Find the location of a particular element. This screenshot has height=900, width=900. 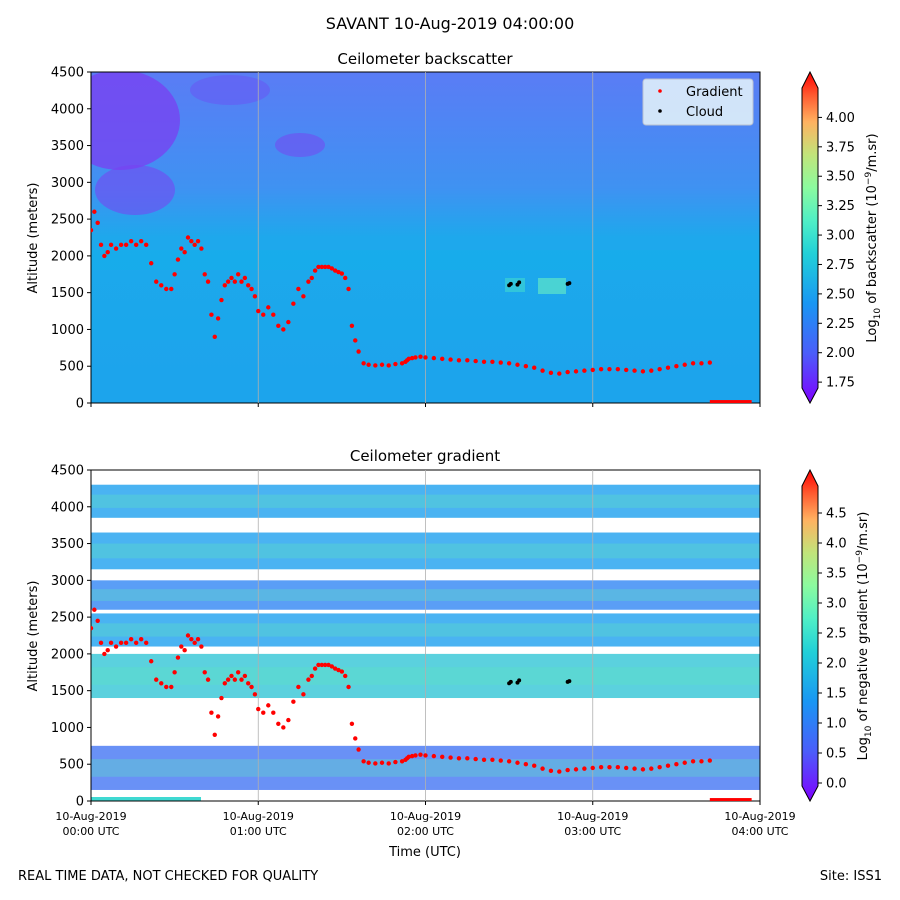

panel1-title: Ceilometer backscatter is located at coordinates (425, 59).